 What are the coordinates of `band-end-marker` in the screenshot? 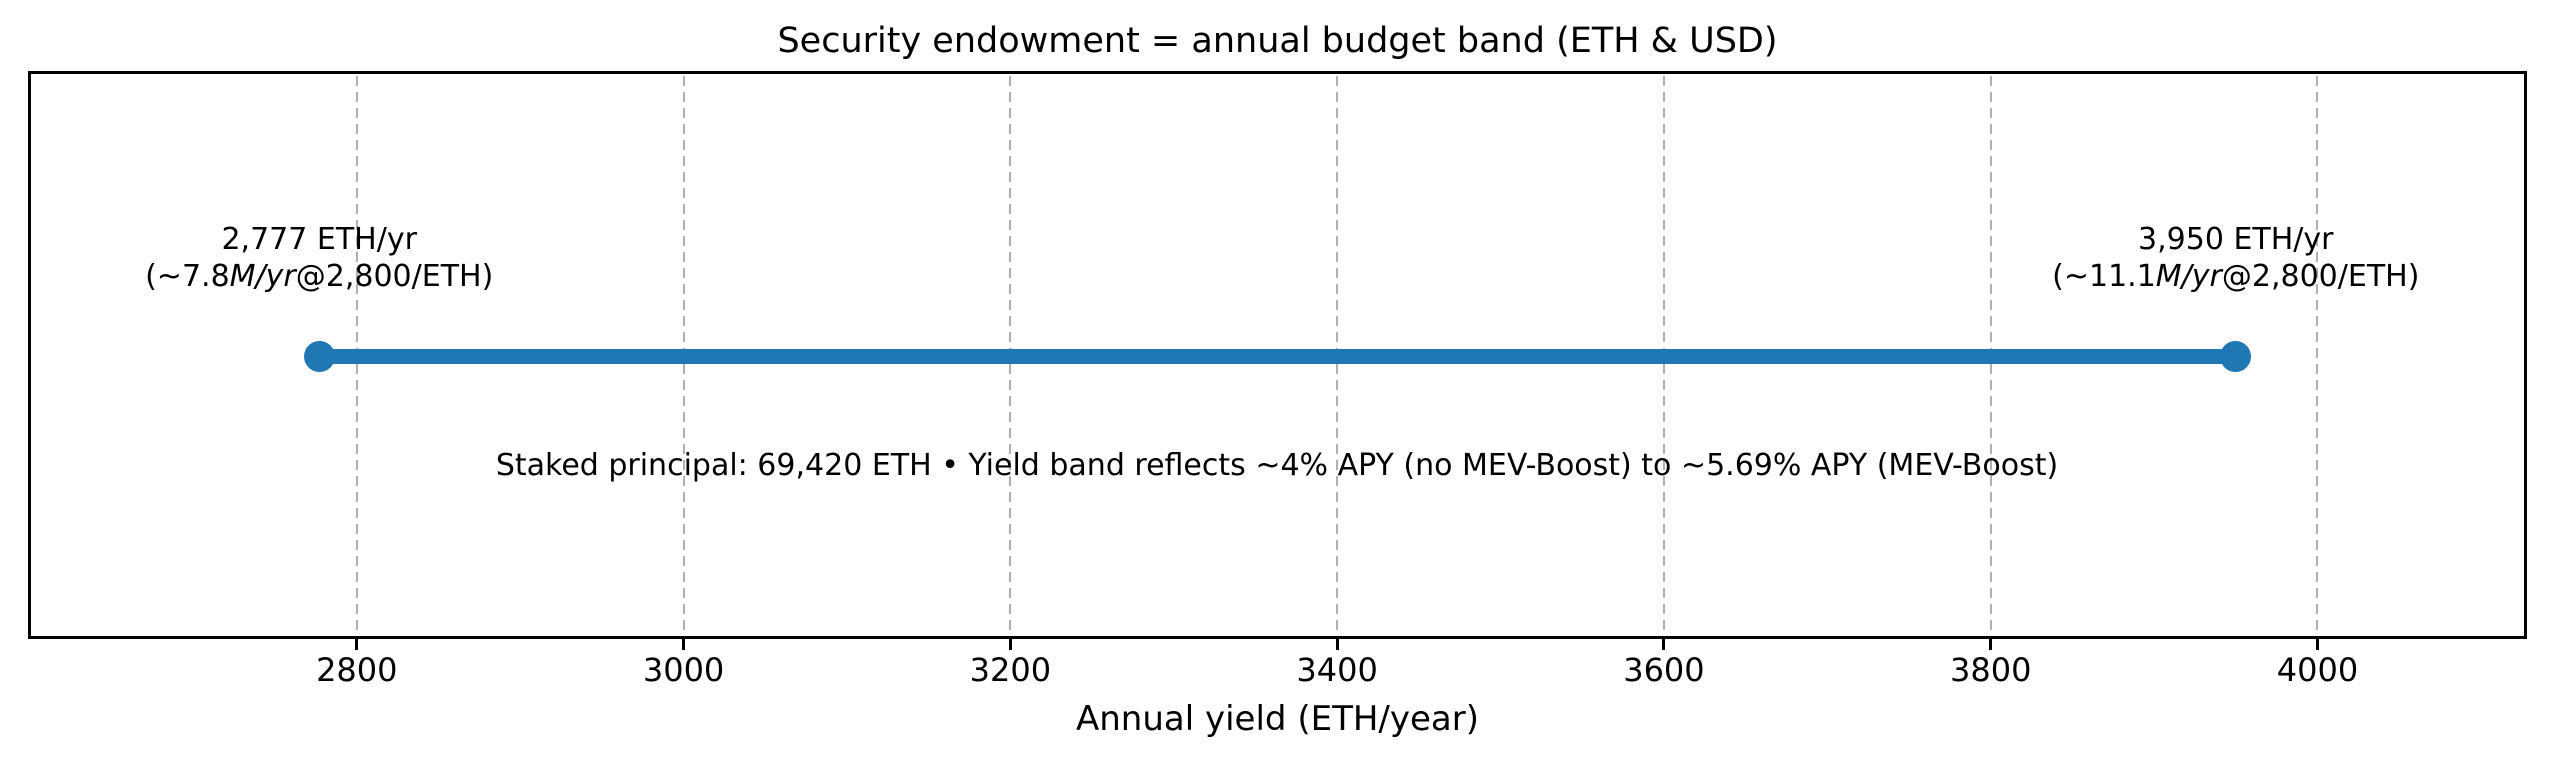 It's located at (2236, 356).